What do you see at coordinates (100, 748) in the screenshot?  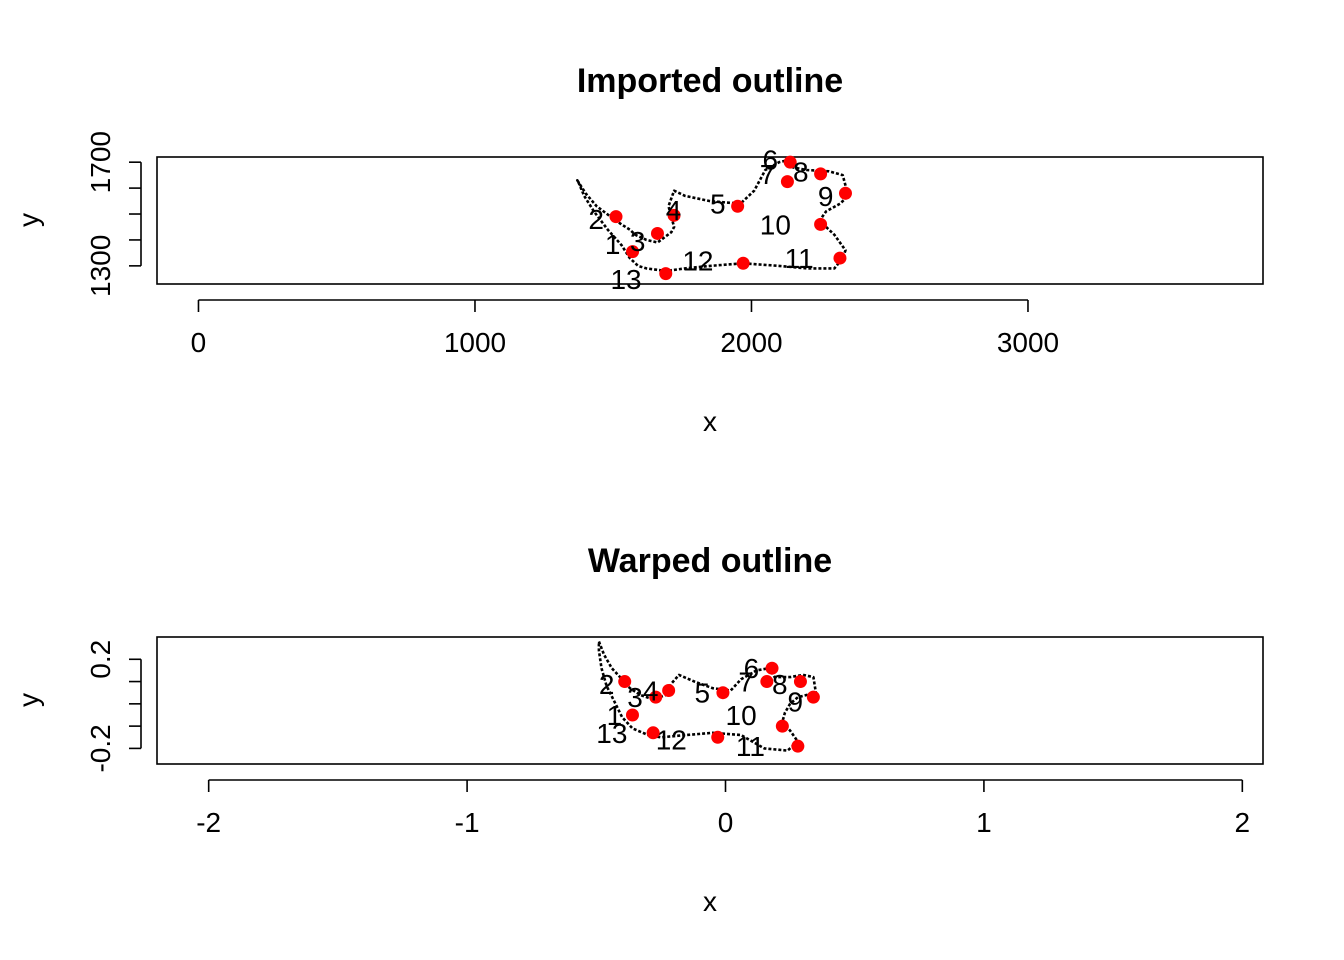 I see `y-tick-label: -0.2` at bounding box center [100, 748].